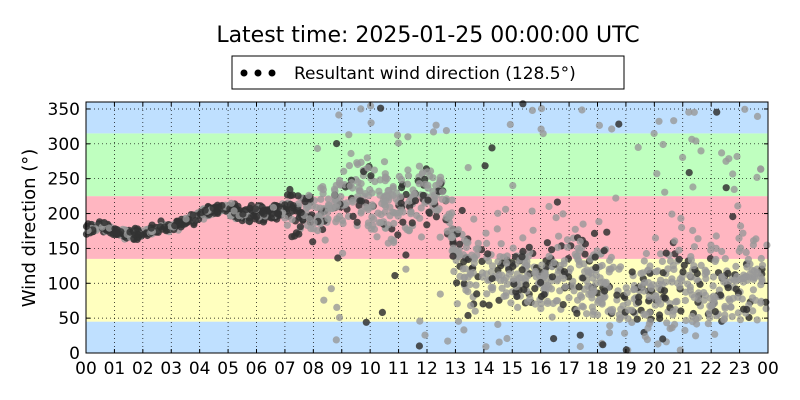  I want to click on x-tick-label: 07, so click(285, 369).